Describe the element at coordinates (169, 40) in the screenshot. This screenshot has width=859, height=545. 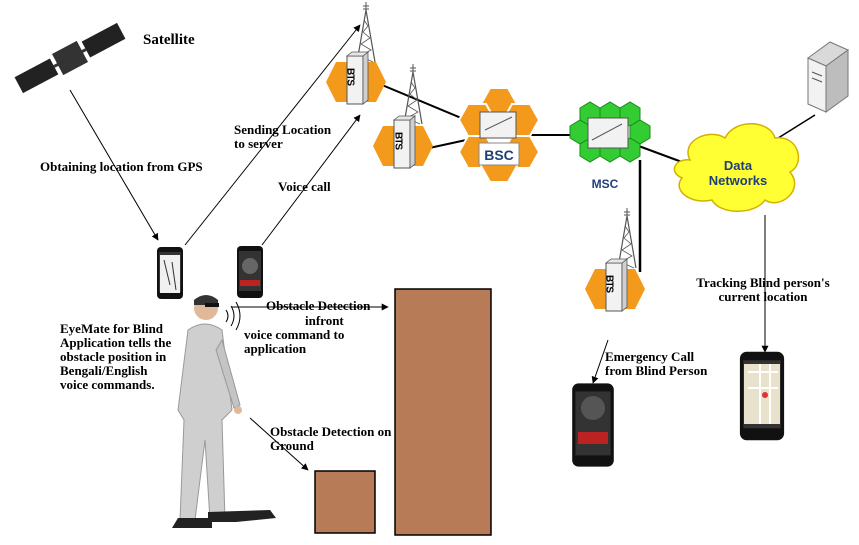
I see `satellite-label: Satellite` at that location.